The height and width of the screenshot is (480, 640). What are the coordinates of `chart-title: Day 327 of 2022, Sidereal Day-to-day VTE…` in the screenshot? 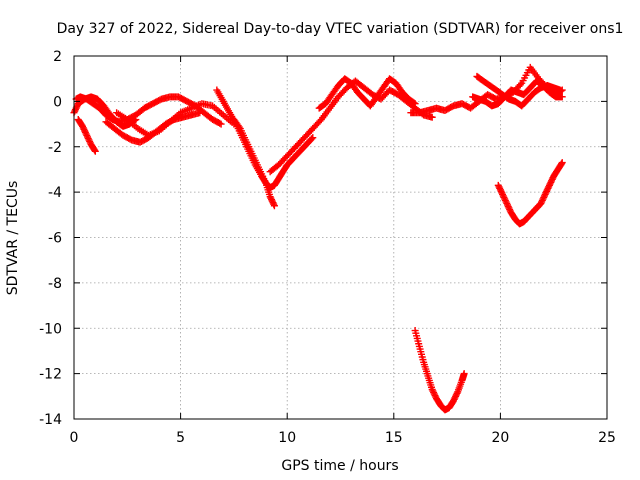 It's located at (340, 29).